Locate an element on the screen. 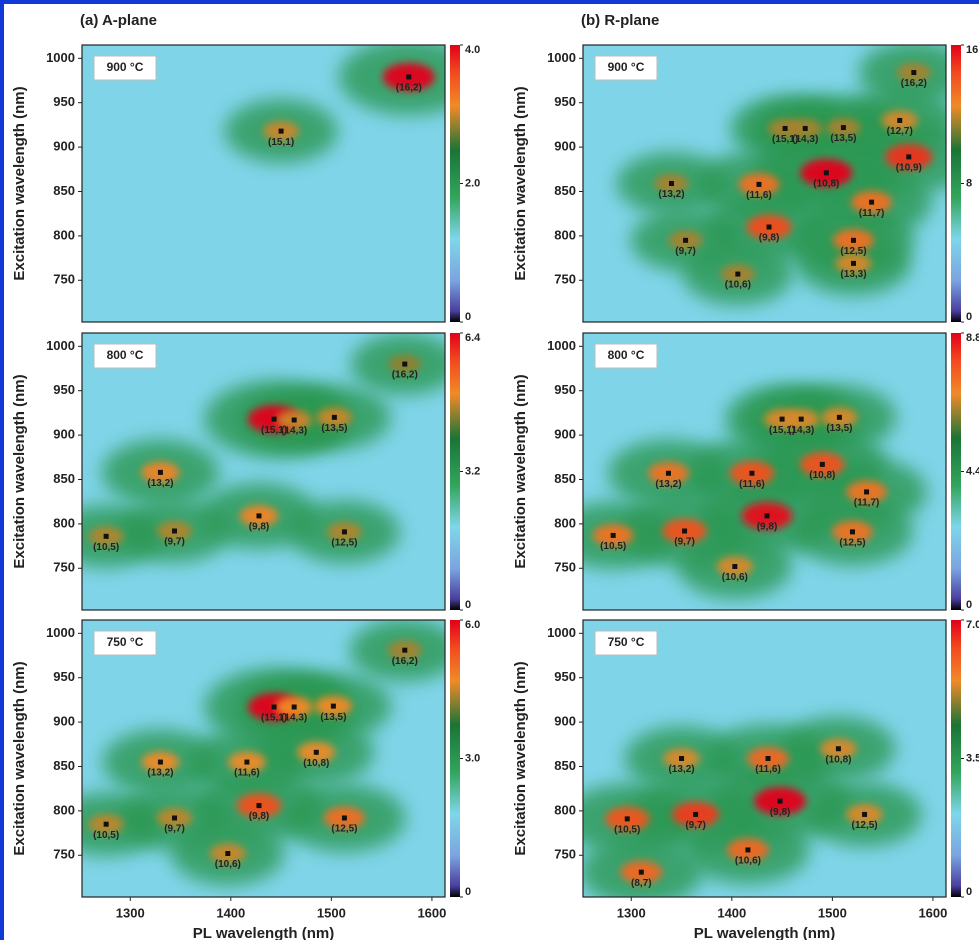  y-tick-label: 750 is located at coordinates (565, 854).